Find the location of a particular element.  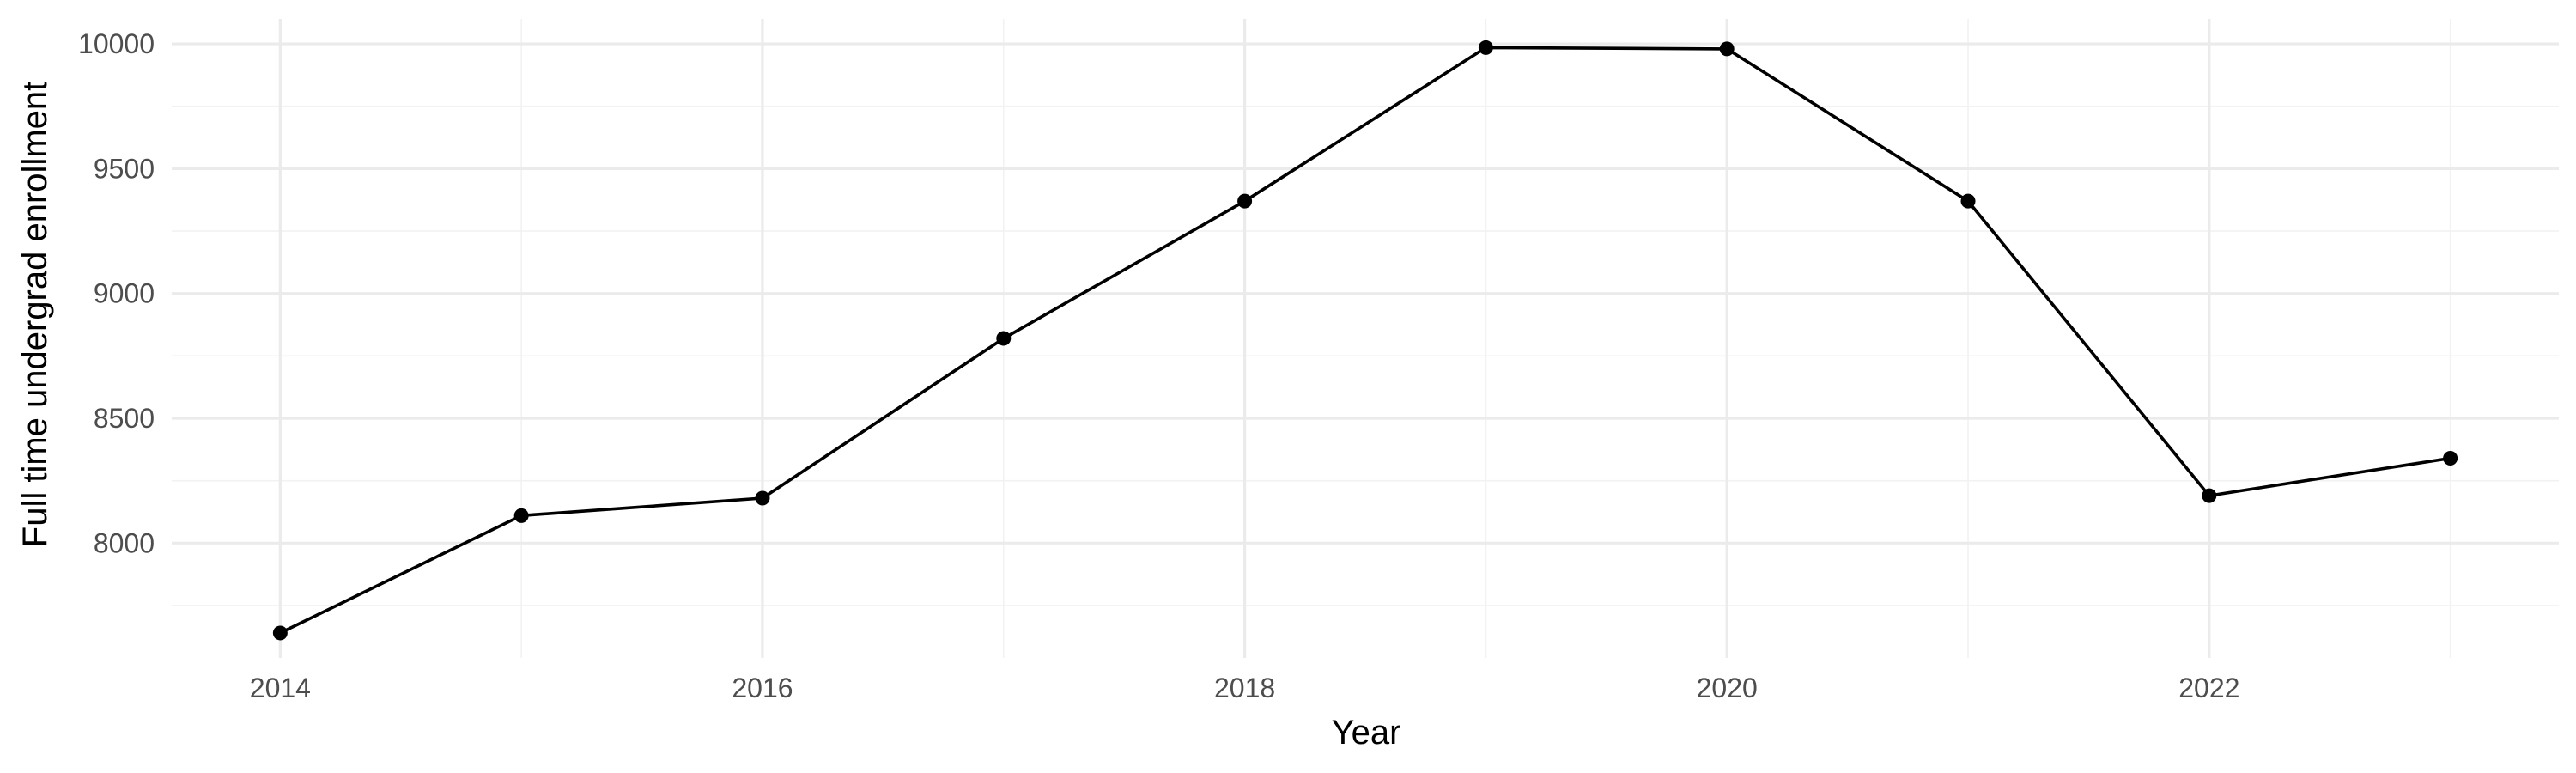

y-tick-label: 8000 is located at coordinates (124, 542).